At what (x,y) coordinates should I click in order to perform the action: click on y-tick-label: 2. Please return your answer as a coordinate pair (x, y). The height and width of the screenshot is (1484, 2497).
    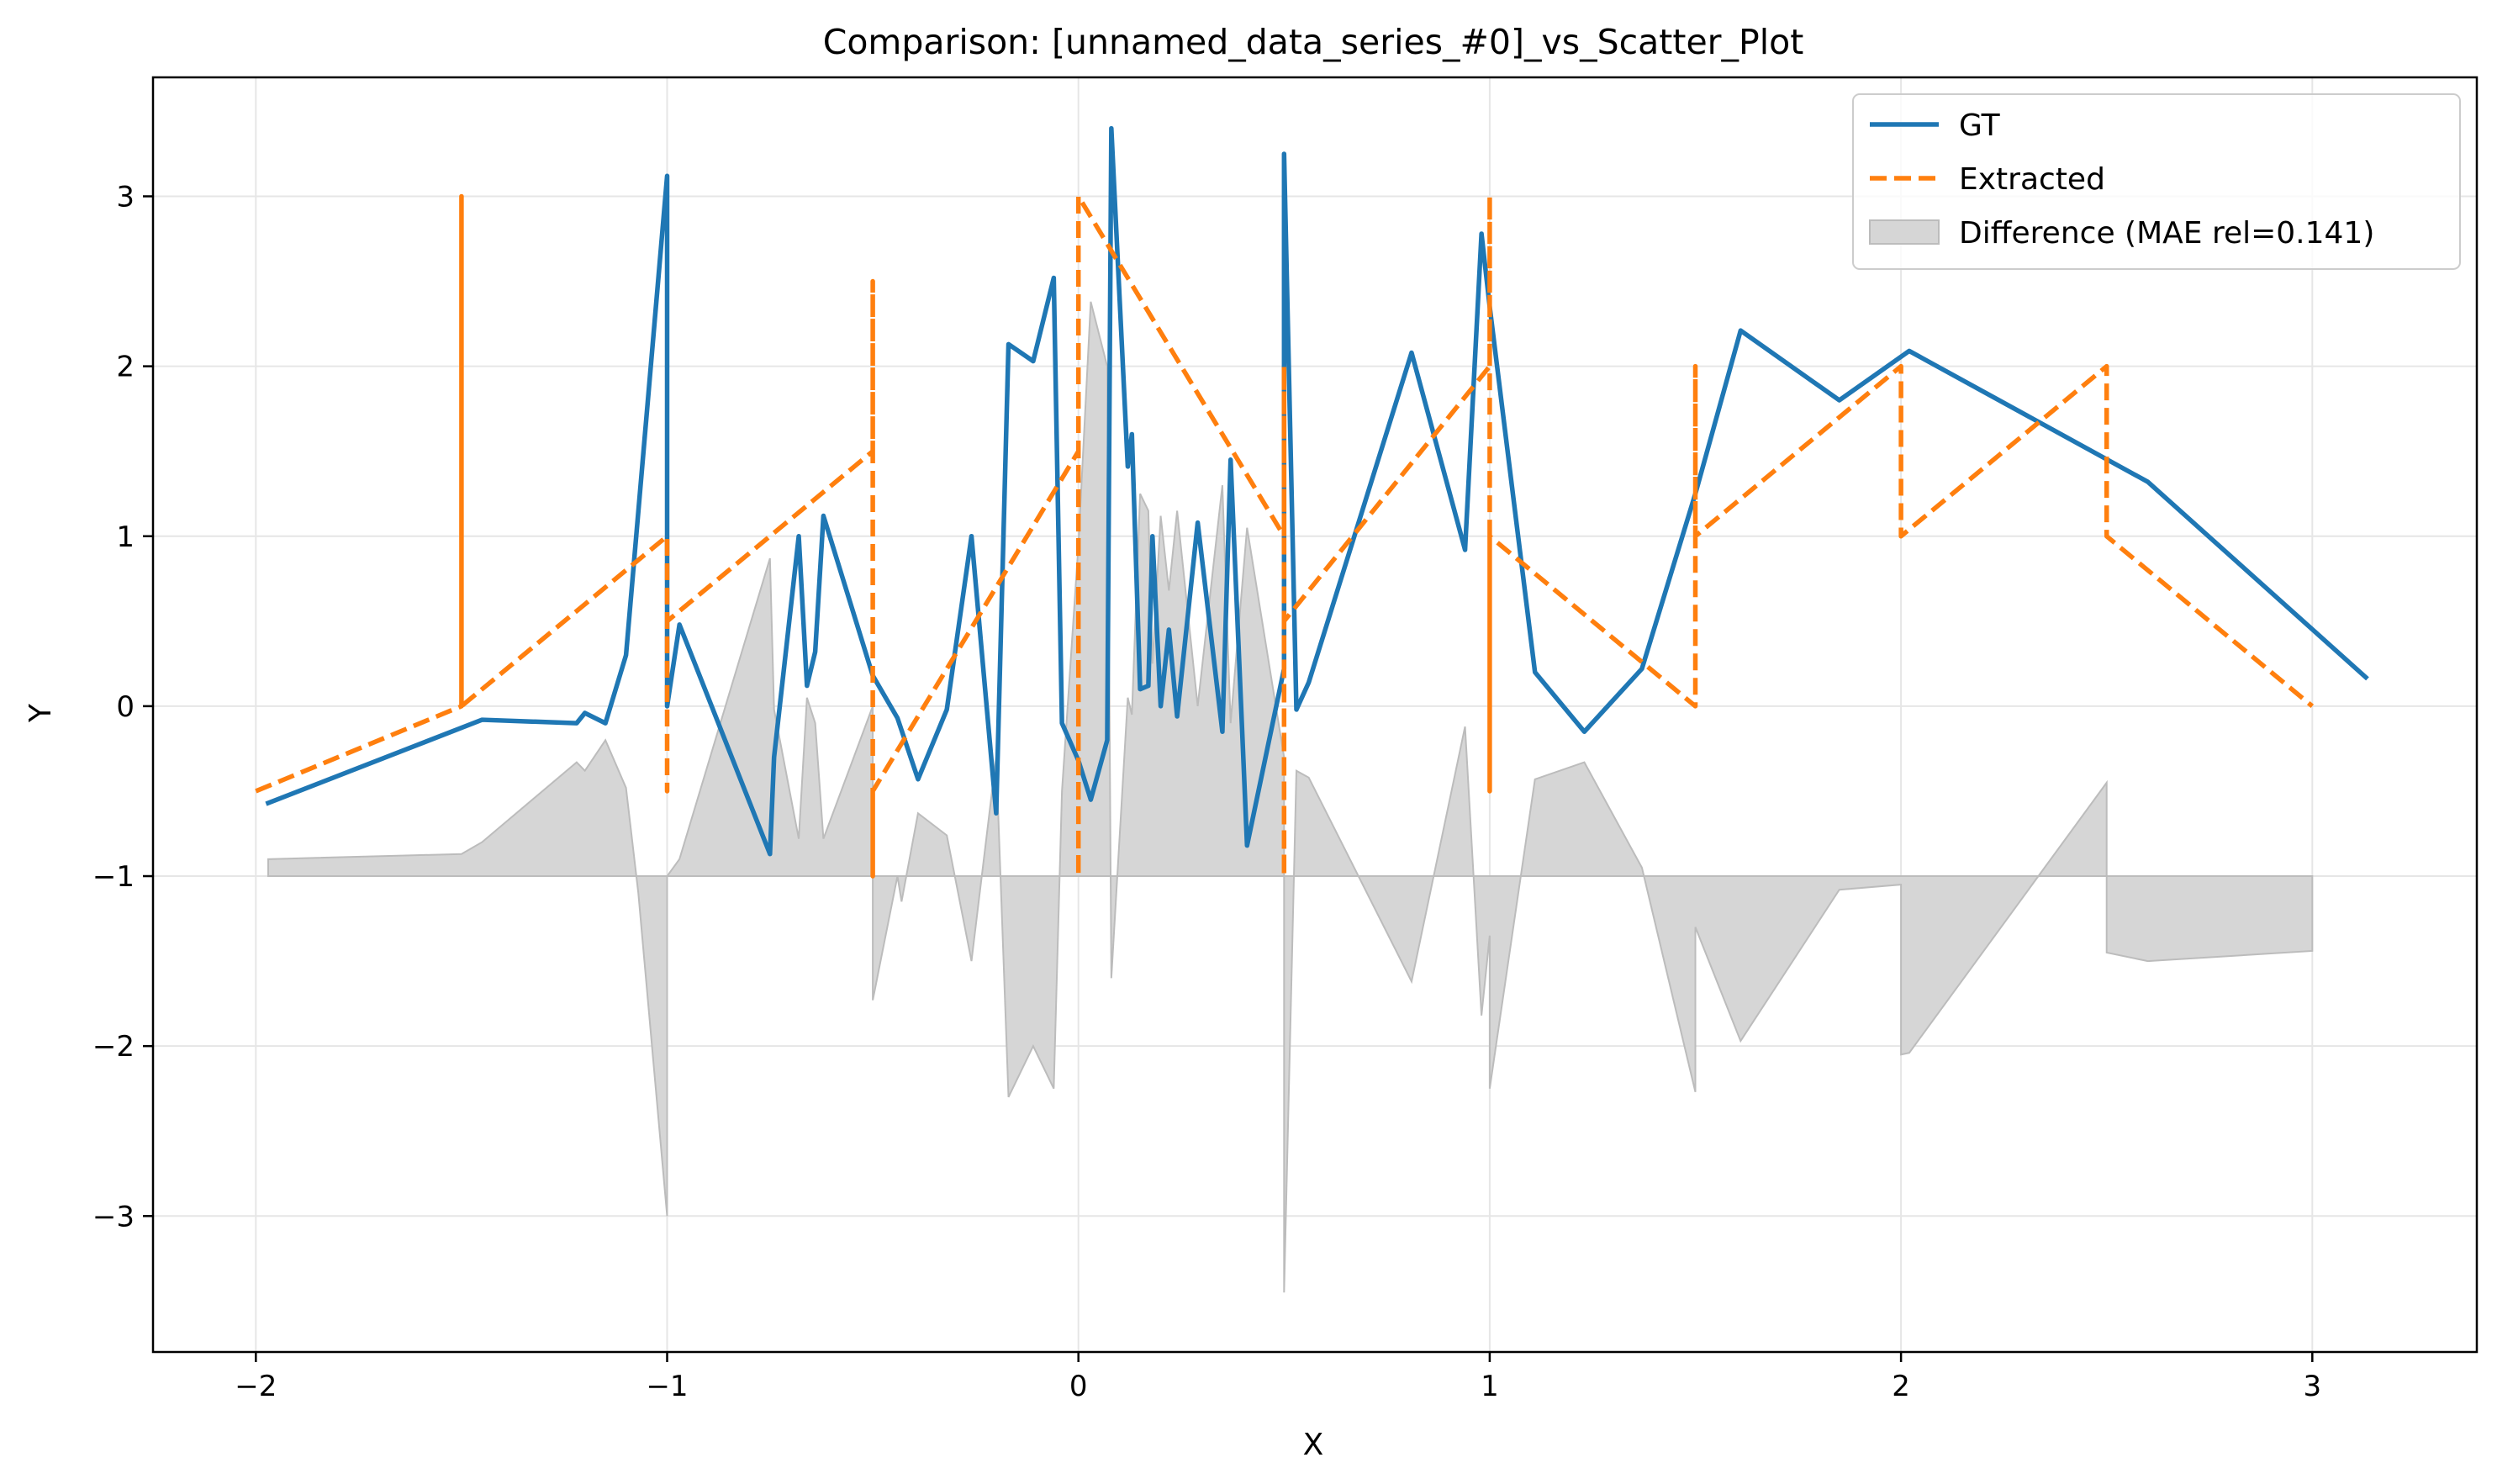
    Looking at the image, I should click on (125, 367).